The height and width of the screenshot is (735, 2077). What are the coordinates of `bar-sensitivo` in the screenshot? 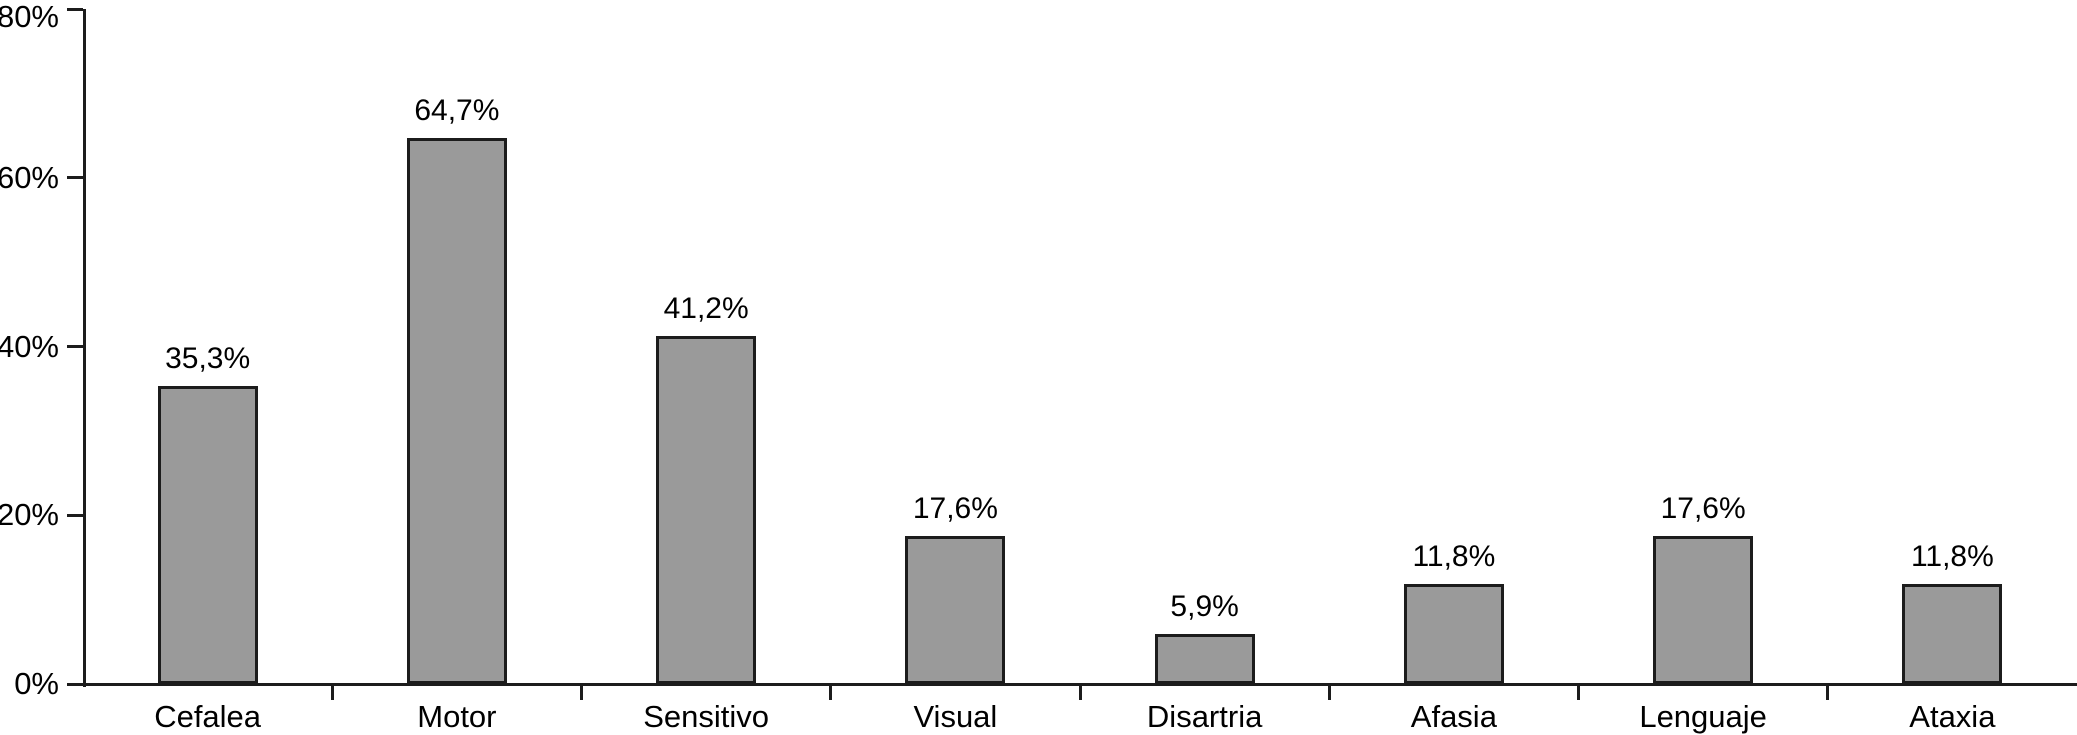 It's located at (706, 510).